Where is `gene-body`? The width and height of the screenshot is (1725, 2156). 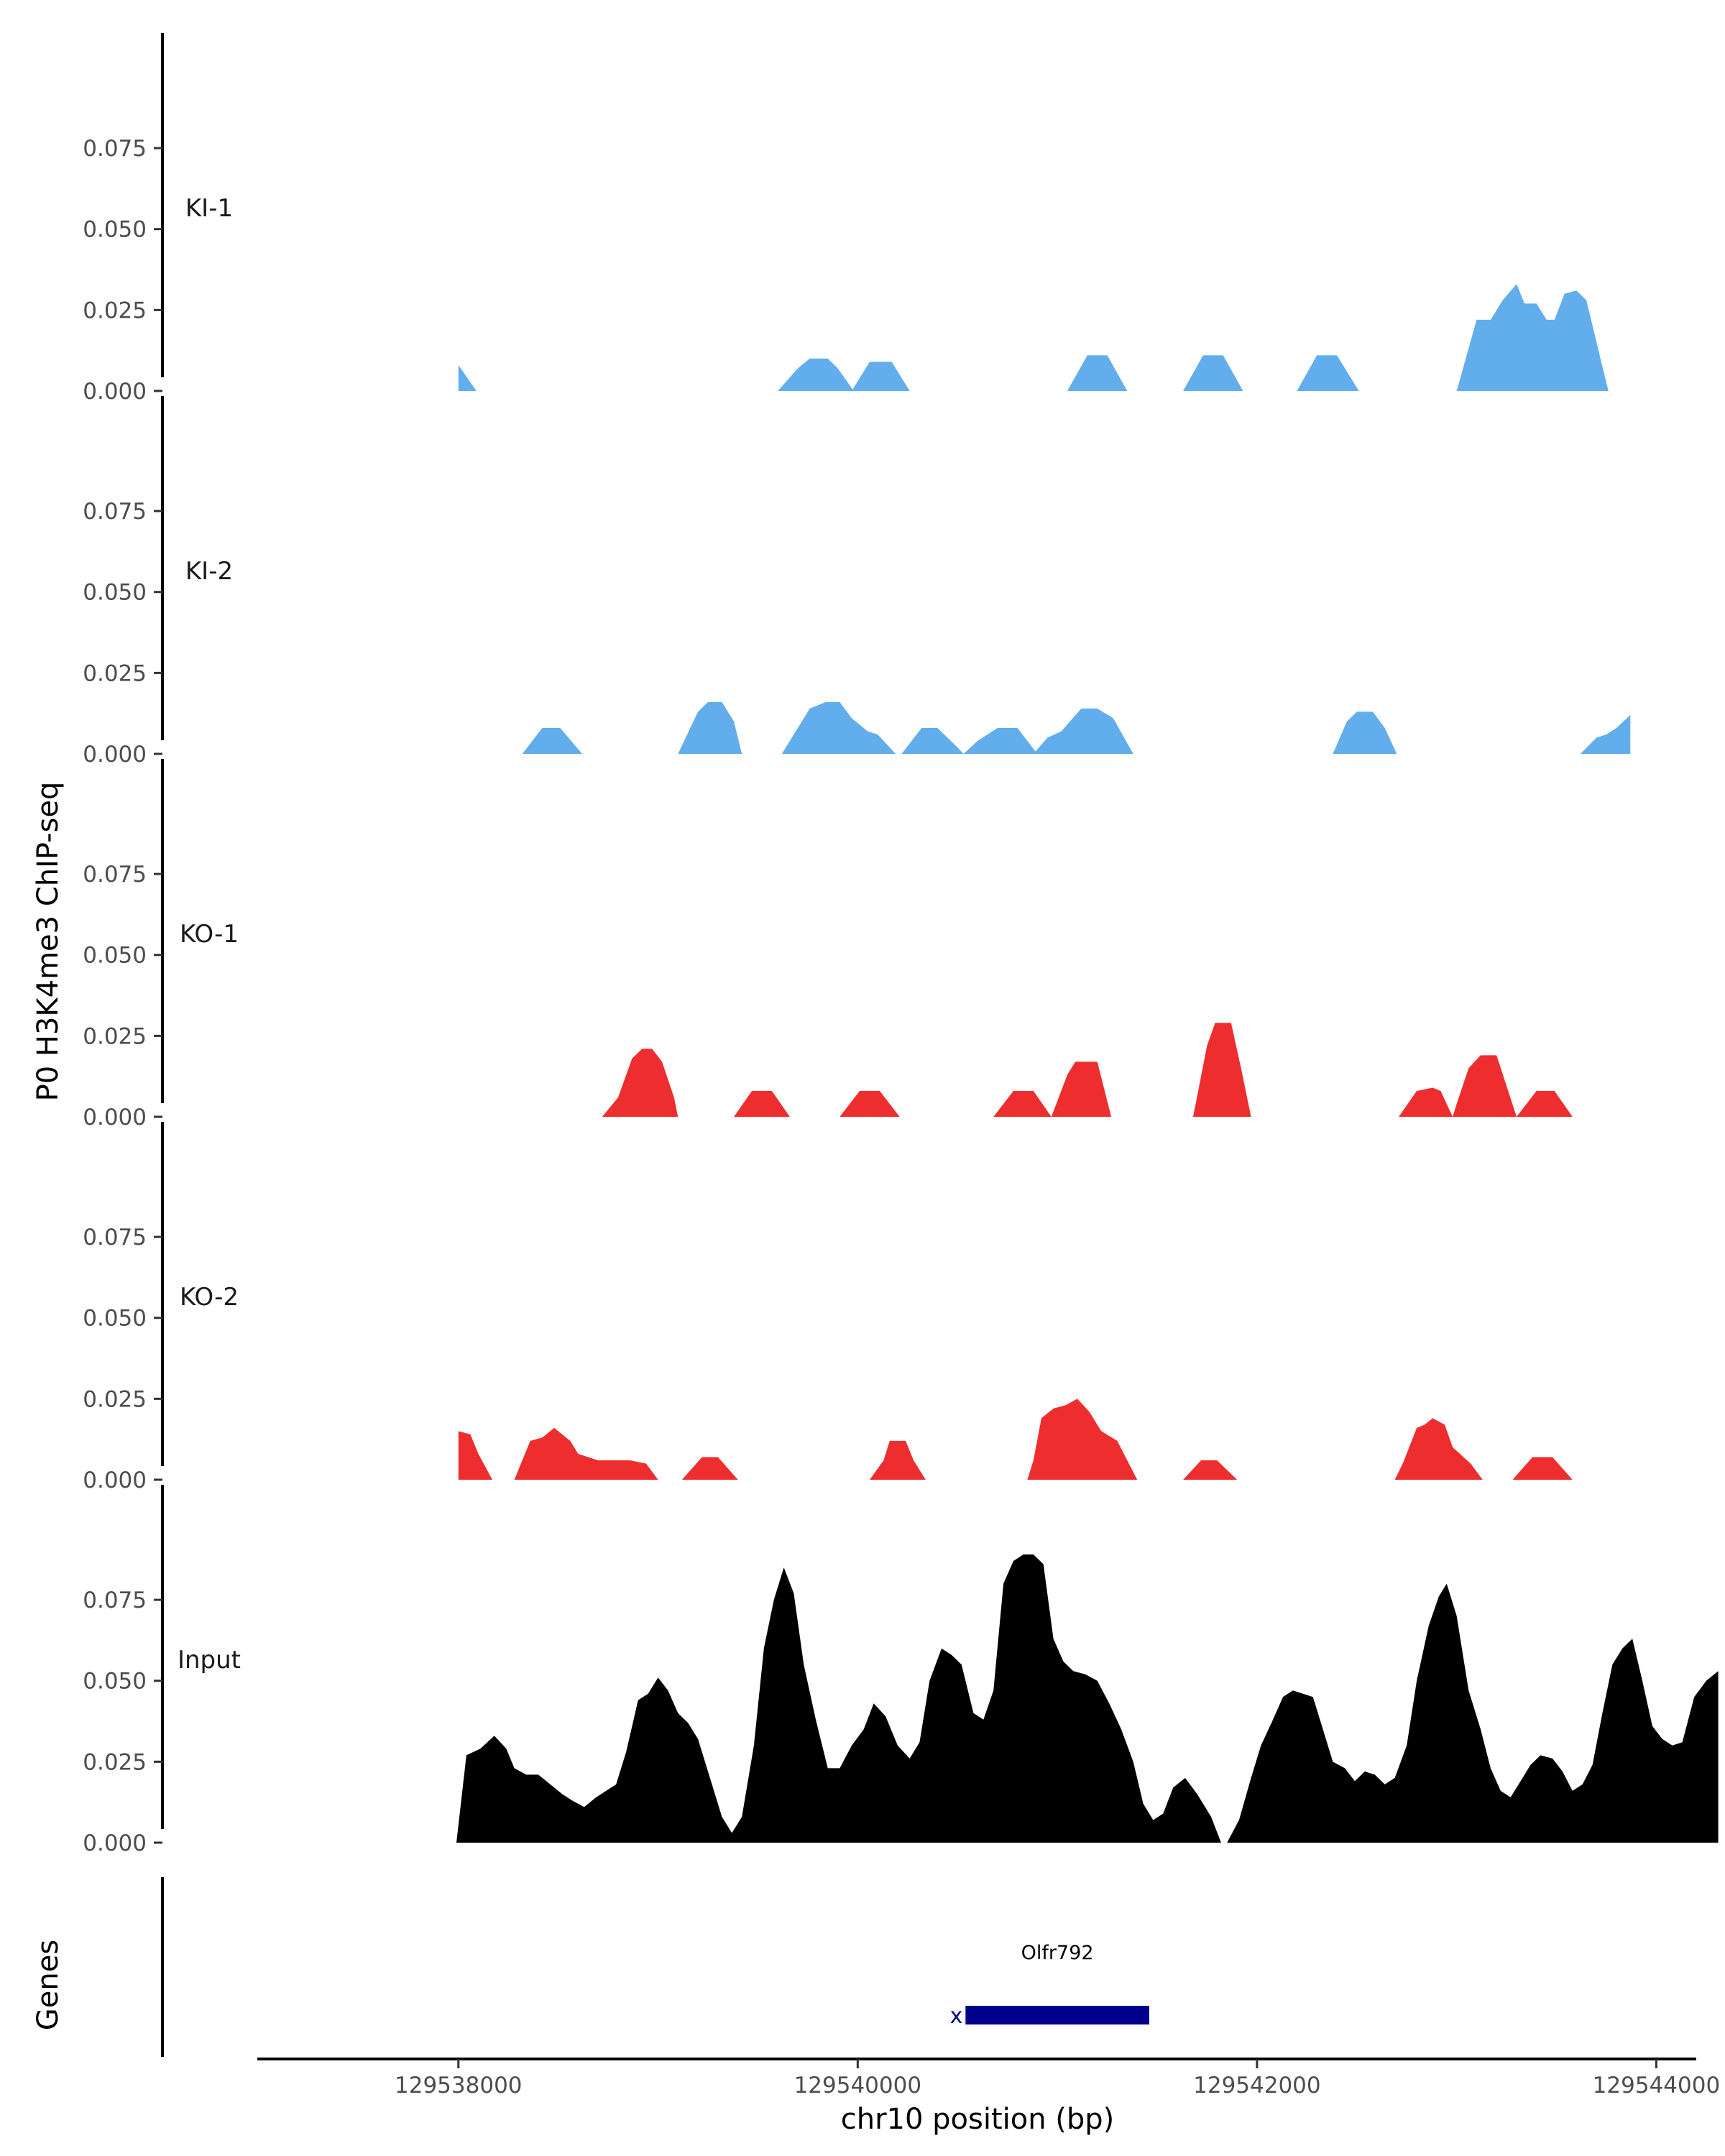 gene-body is located at coordinates (1057, 2015).